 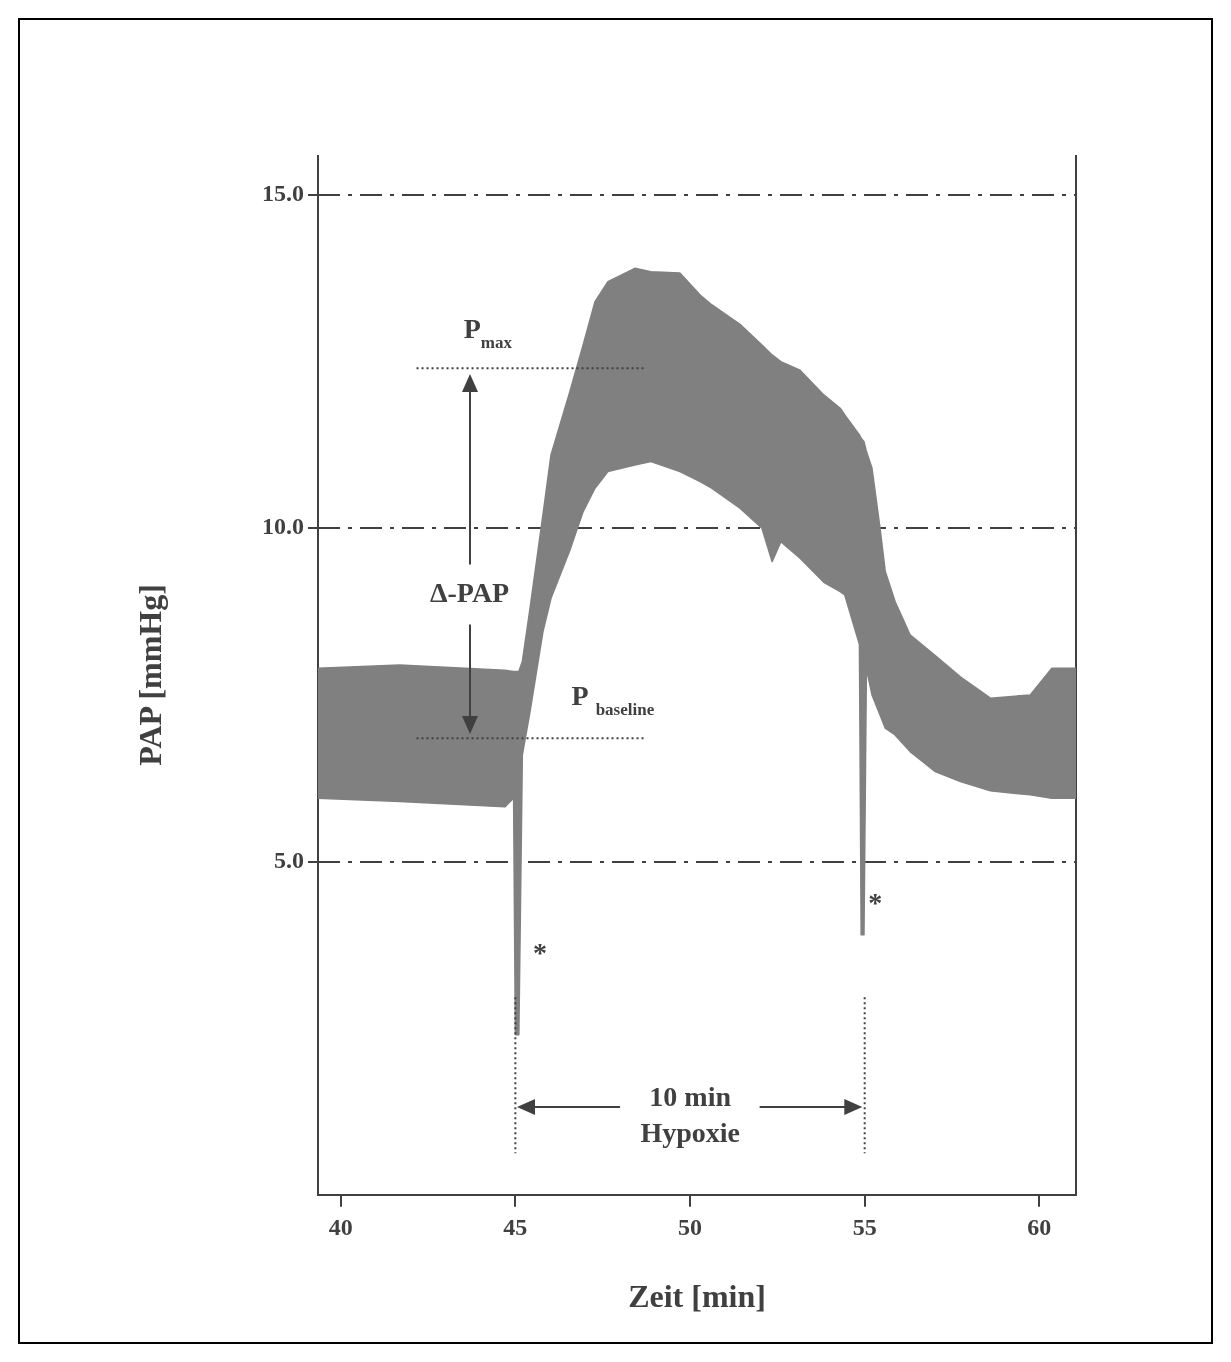 I want to click on y-tick-label: 5.0, so click(x=289, y=859).